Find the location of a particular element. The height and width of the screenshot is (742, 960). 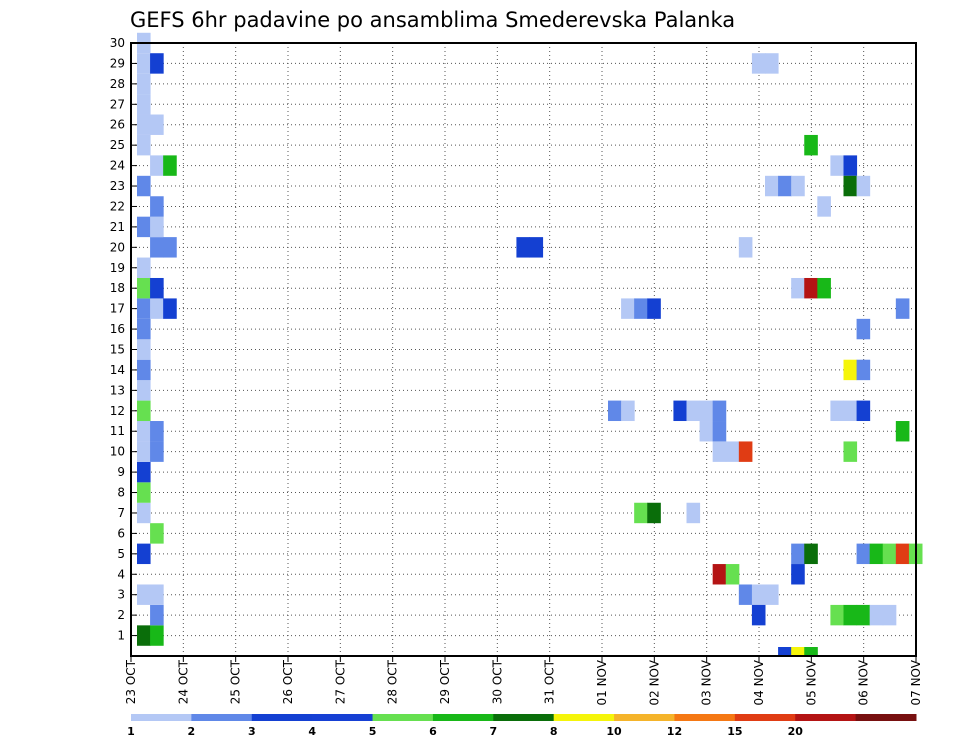

y-tick-label: 11 is located at coordinates (117, 431).